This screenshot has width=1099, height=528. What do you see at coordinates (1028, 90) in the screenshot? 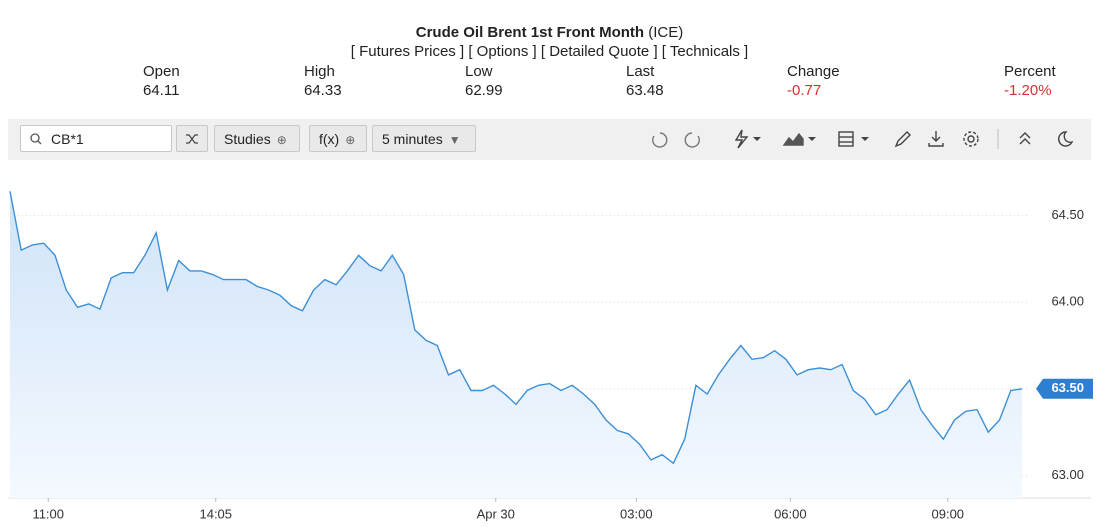
I see `stat-value: -1.20%` at bounding box center [1028, 90].